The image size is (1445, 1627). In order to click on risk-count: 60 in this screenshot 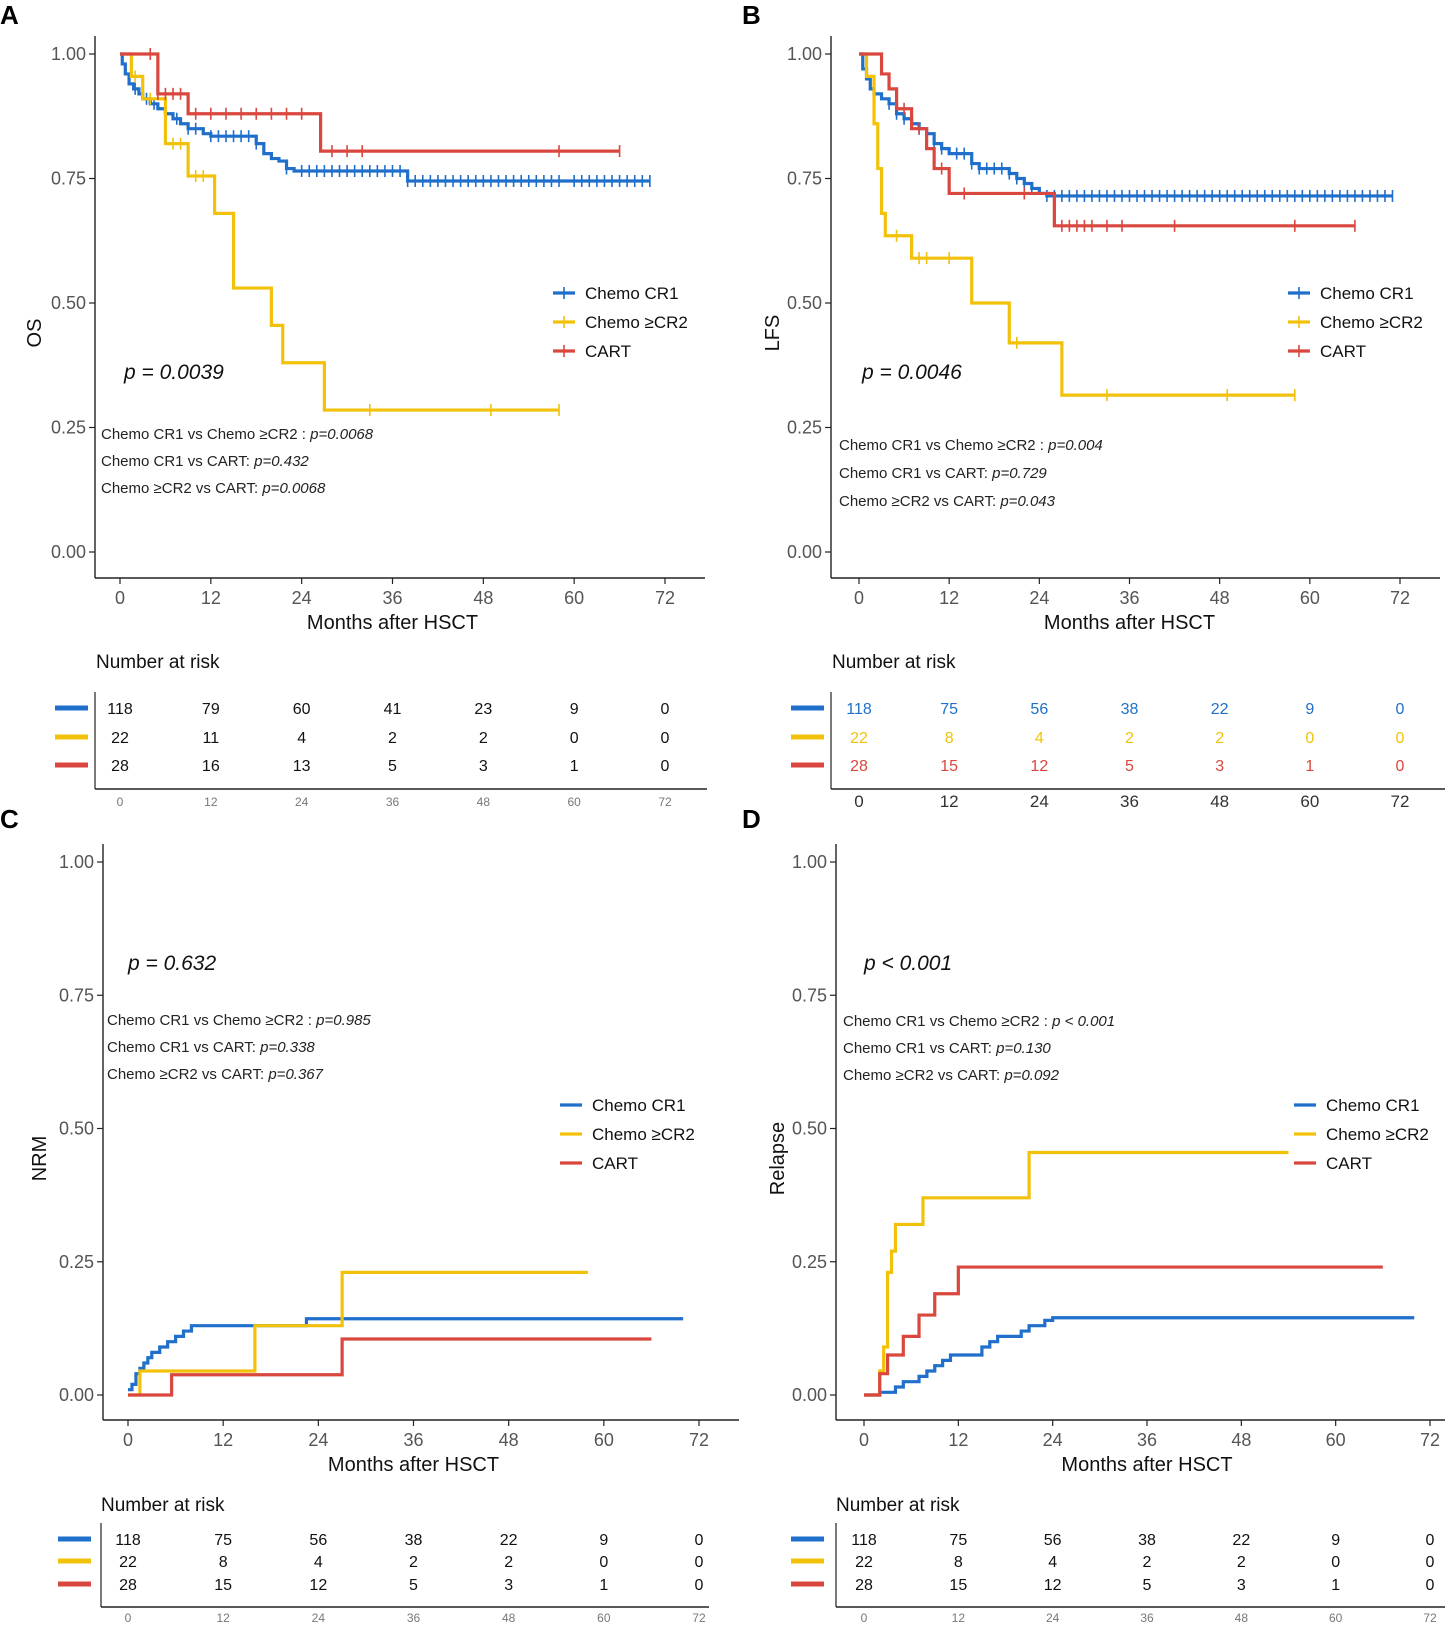, I will do `click(302, 709)`.